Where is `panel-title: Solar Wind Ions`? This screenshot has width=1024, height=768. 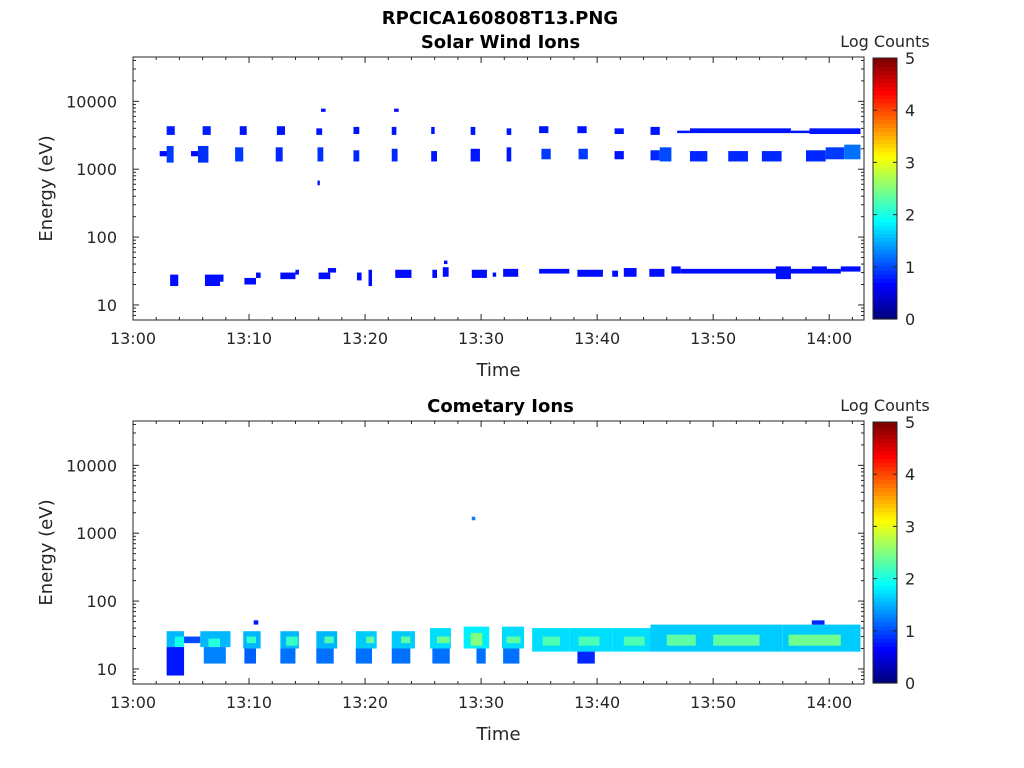 panel-title: Solar Wind Ions is located at coordinates (500, 42).